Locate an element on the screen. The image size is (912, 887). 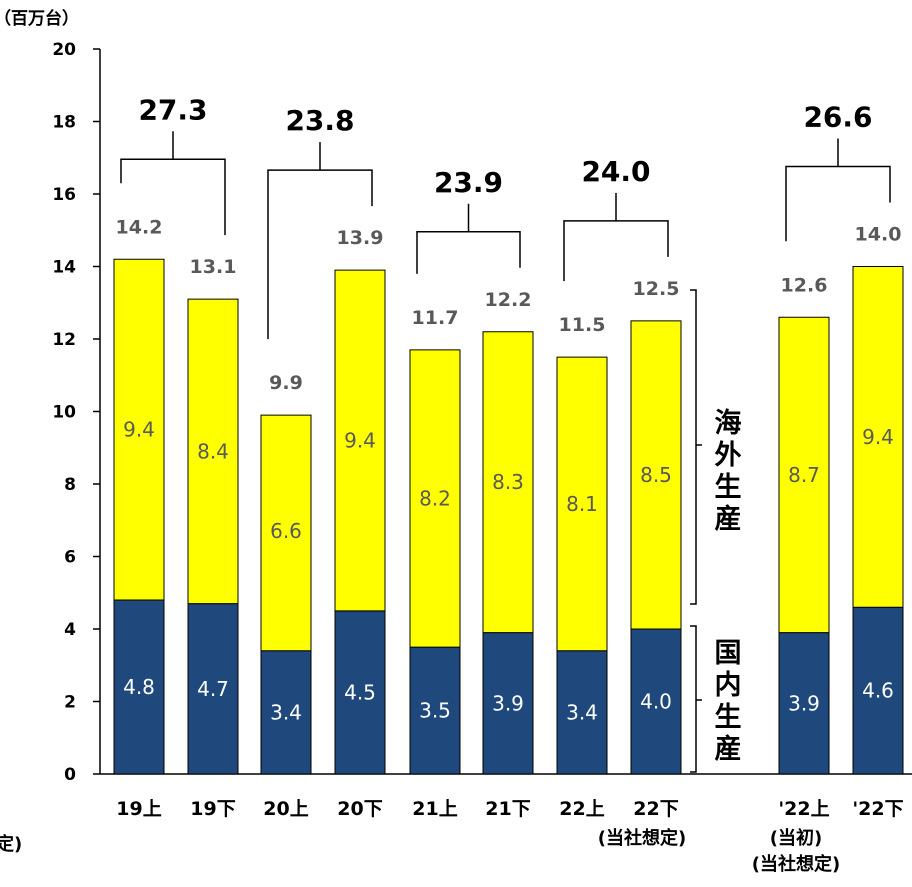
total-value-label: 13.9 is located at coordinates (360, 238).